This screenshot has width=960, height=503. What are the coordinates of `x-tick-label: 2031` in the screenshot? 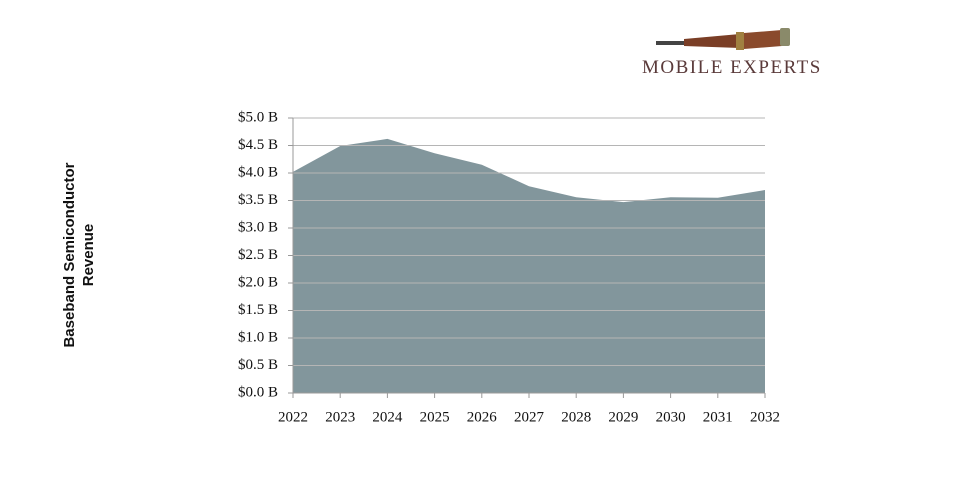 It's located at (718, 417).